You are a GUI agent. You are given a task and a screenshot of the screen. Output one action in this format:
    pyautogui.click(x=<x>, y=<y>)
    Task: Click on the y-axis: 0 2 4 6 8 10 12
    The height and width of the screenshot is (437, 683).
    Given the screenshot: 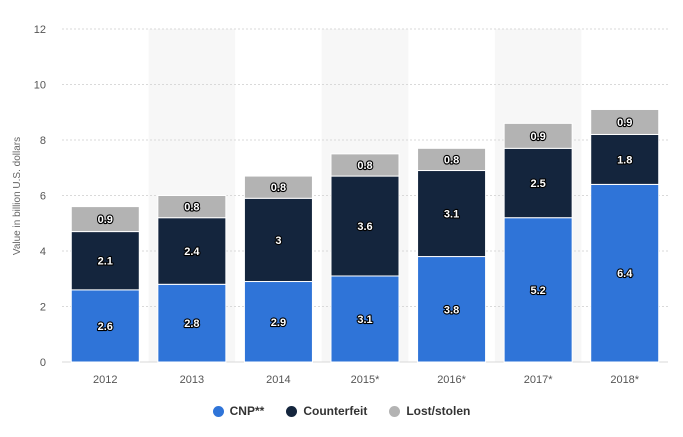 What is the action you would take?
    pyautogui.click(x=40, y=196)
    